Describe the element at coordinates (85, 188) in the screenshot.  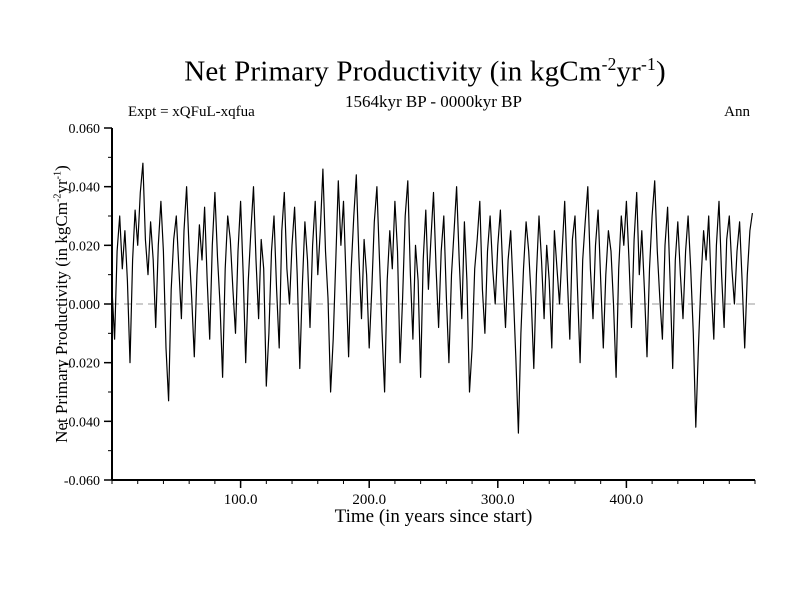
I see `y-tick-label: 0.040` at that location.